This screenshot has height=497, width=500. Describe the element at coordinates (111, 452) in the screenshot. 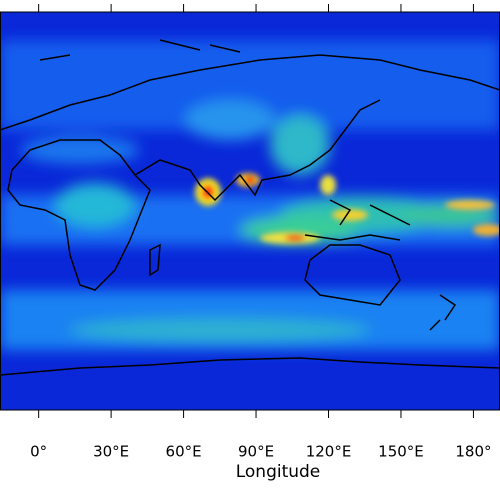

I see `x-tick-label: 30°E` at that location.